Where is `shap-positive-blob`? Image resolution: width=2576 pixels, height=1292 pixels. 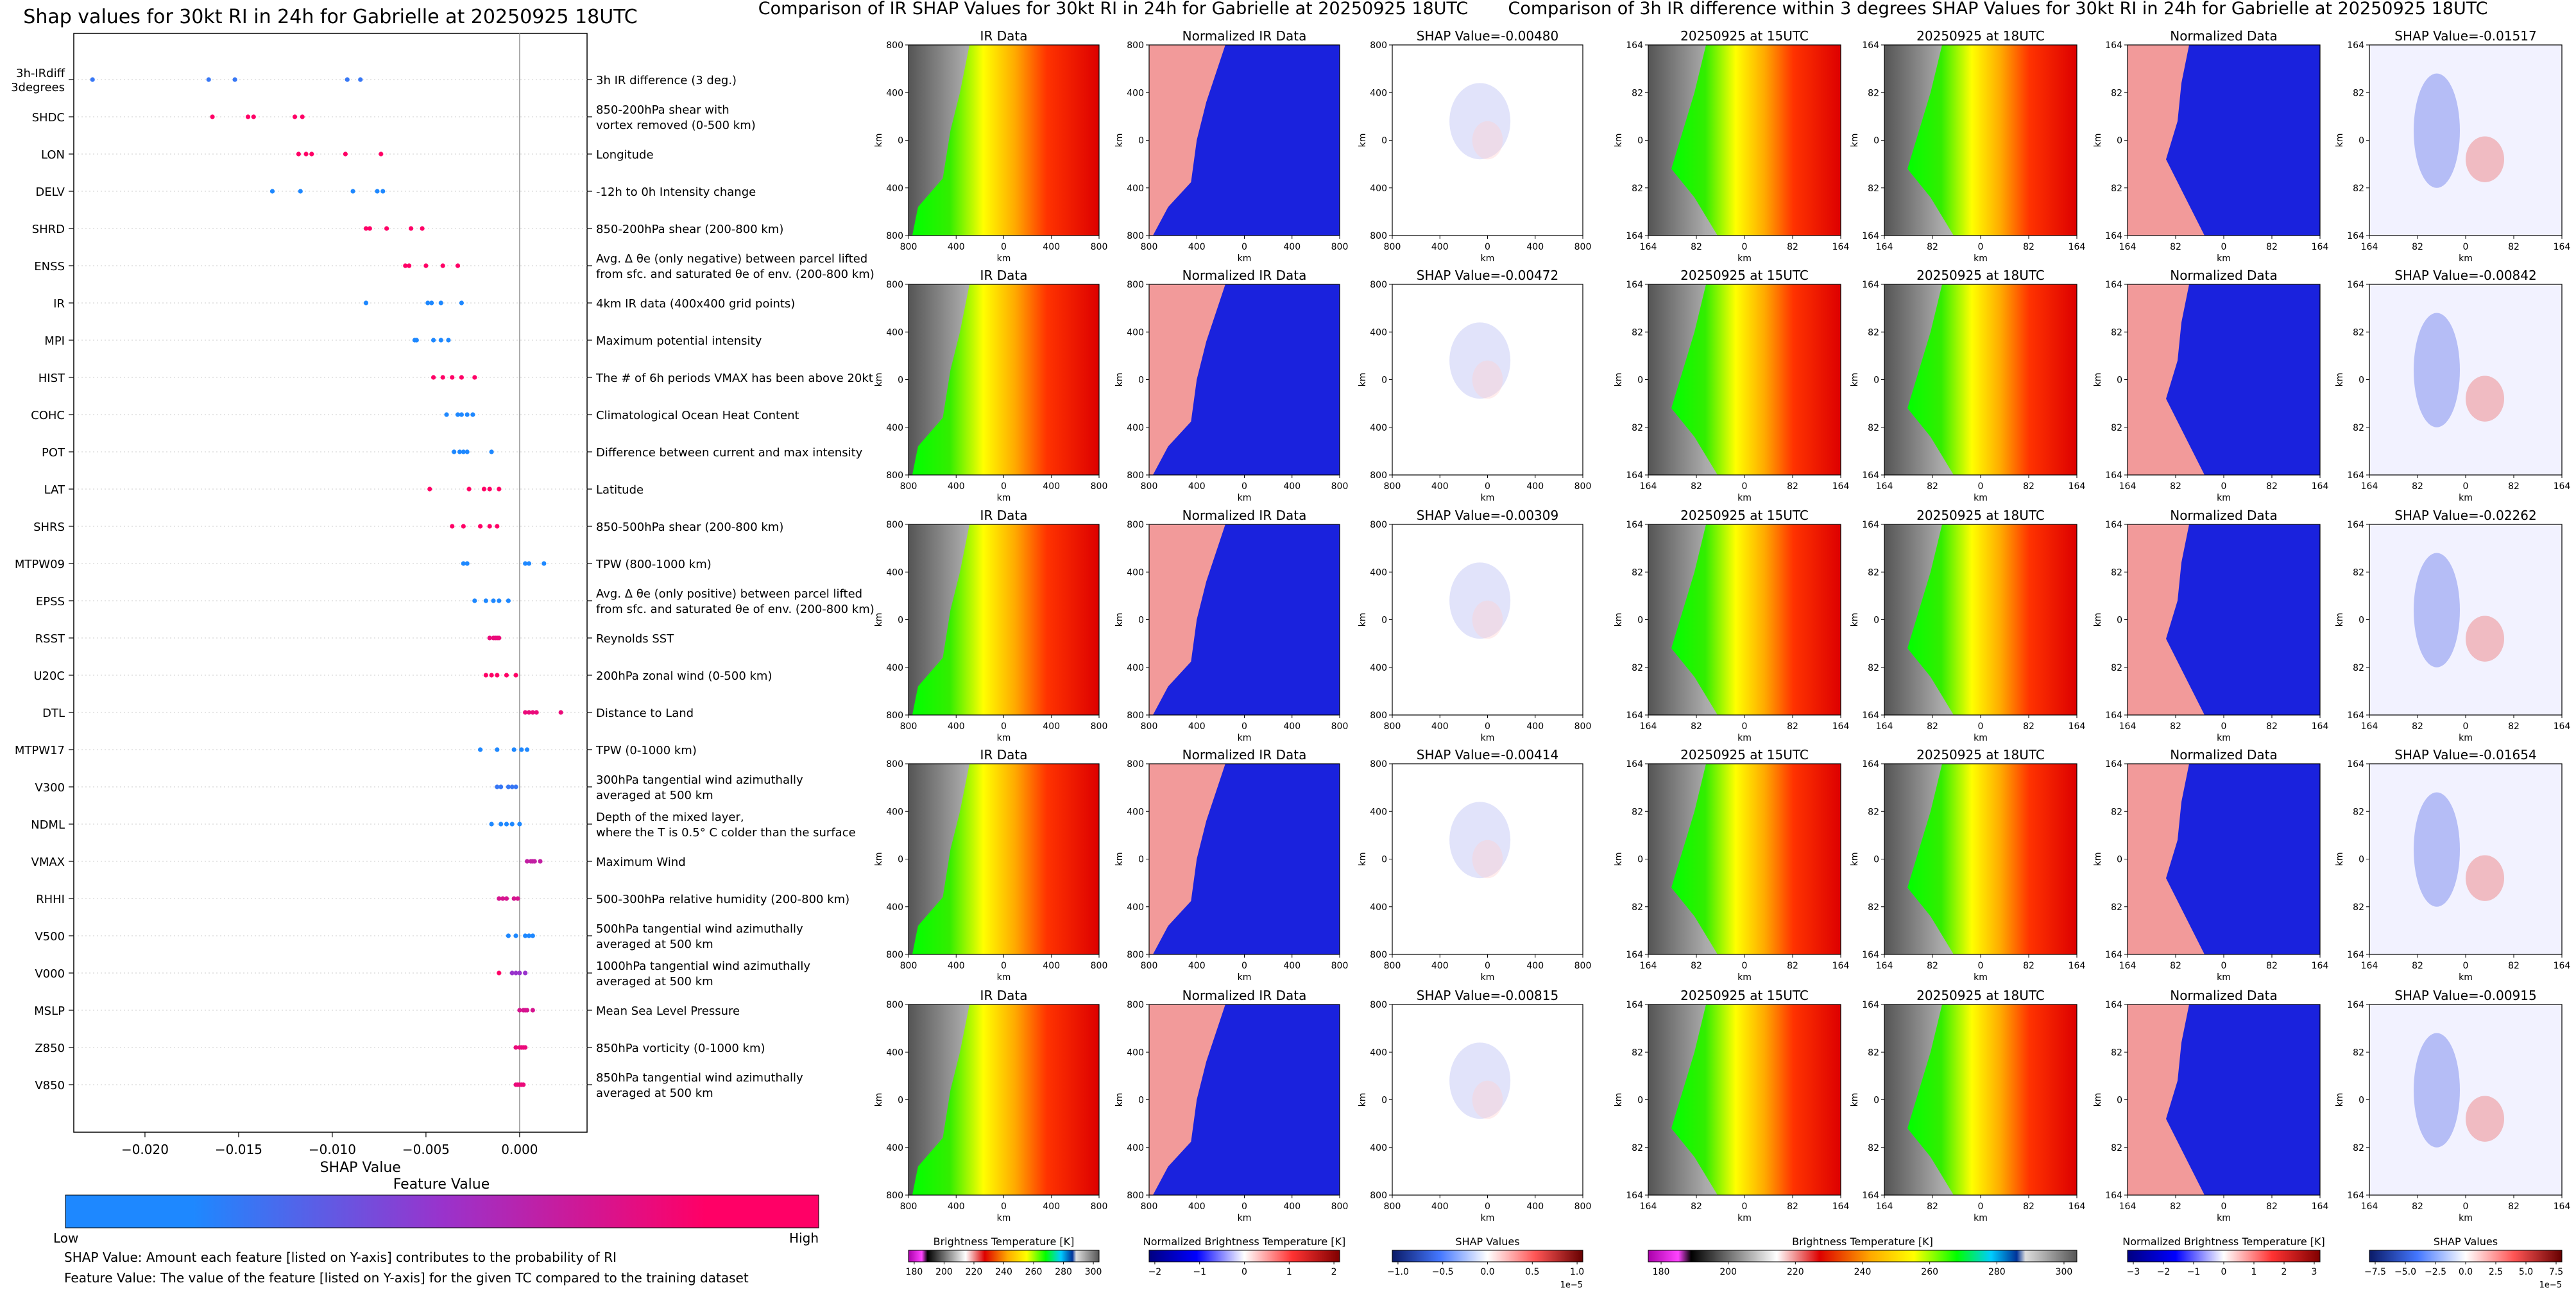
shap-positive-blob is located at coordinates (1487, 859).